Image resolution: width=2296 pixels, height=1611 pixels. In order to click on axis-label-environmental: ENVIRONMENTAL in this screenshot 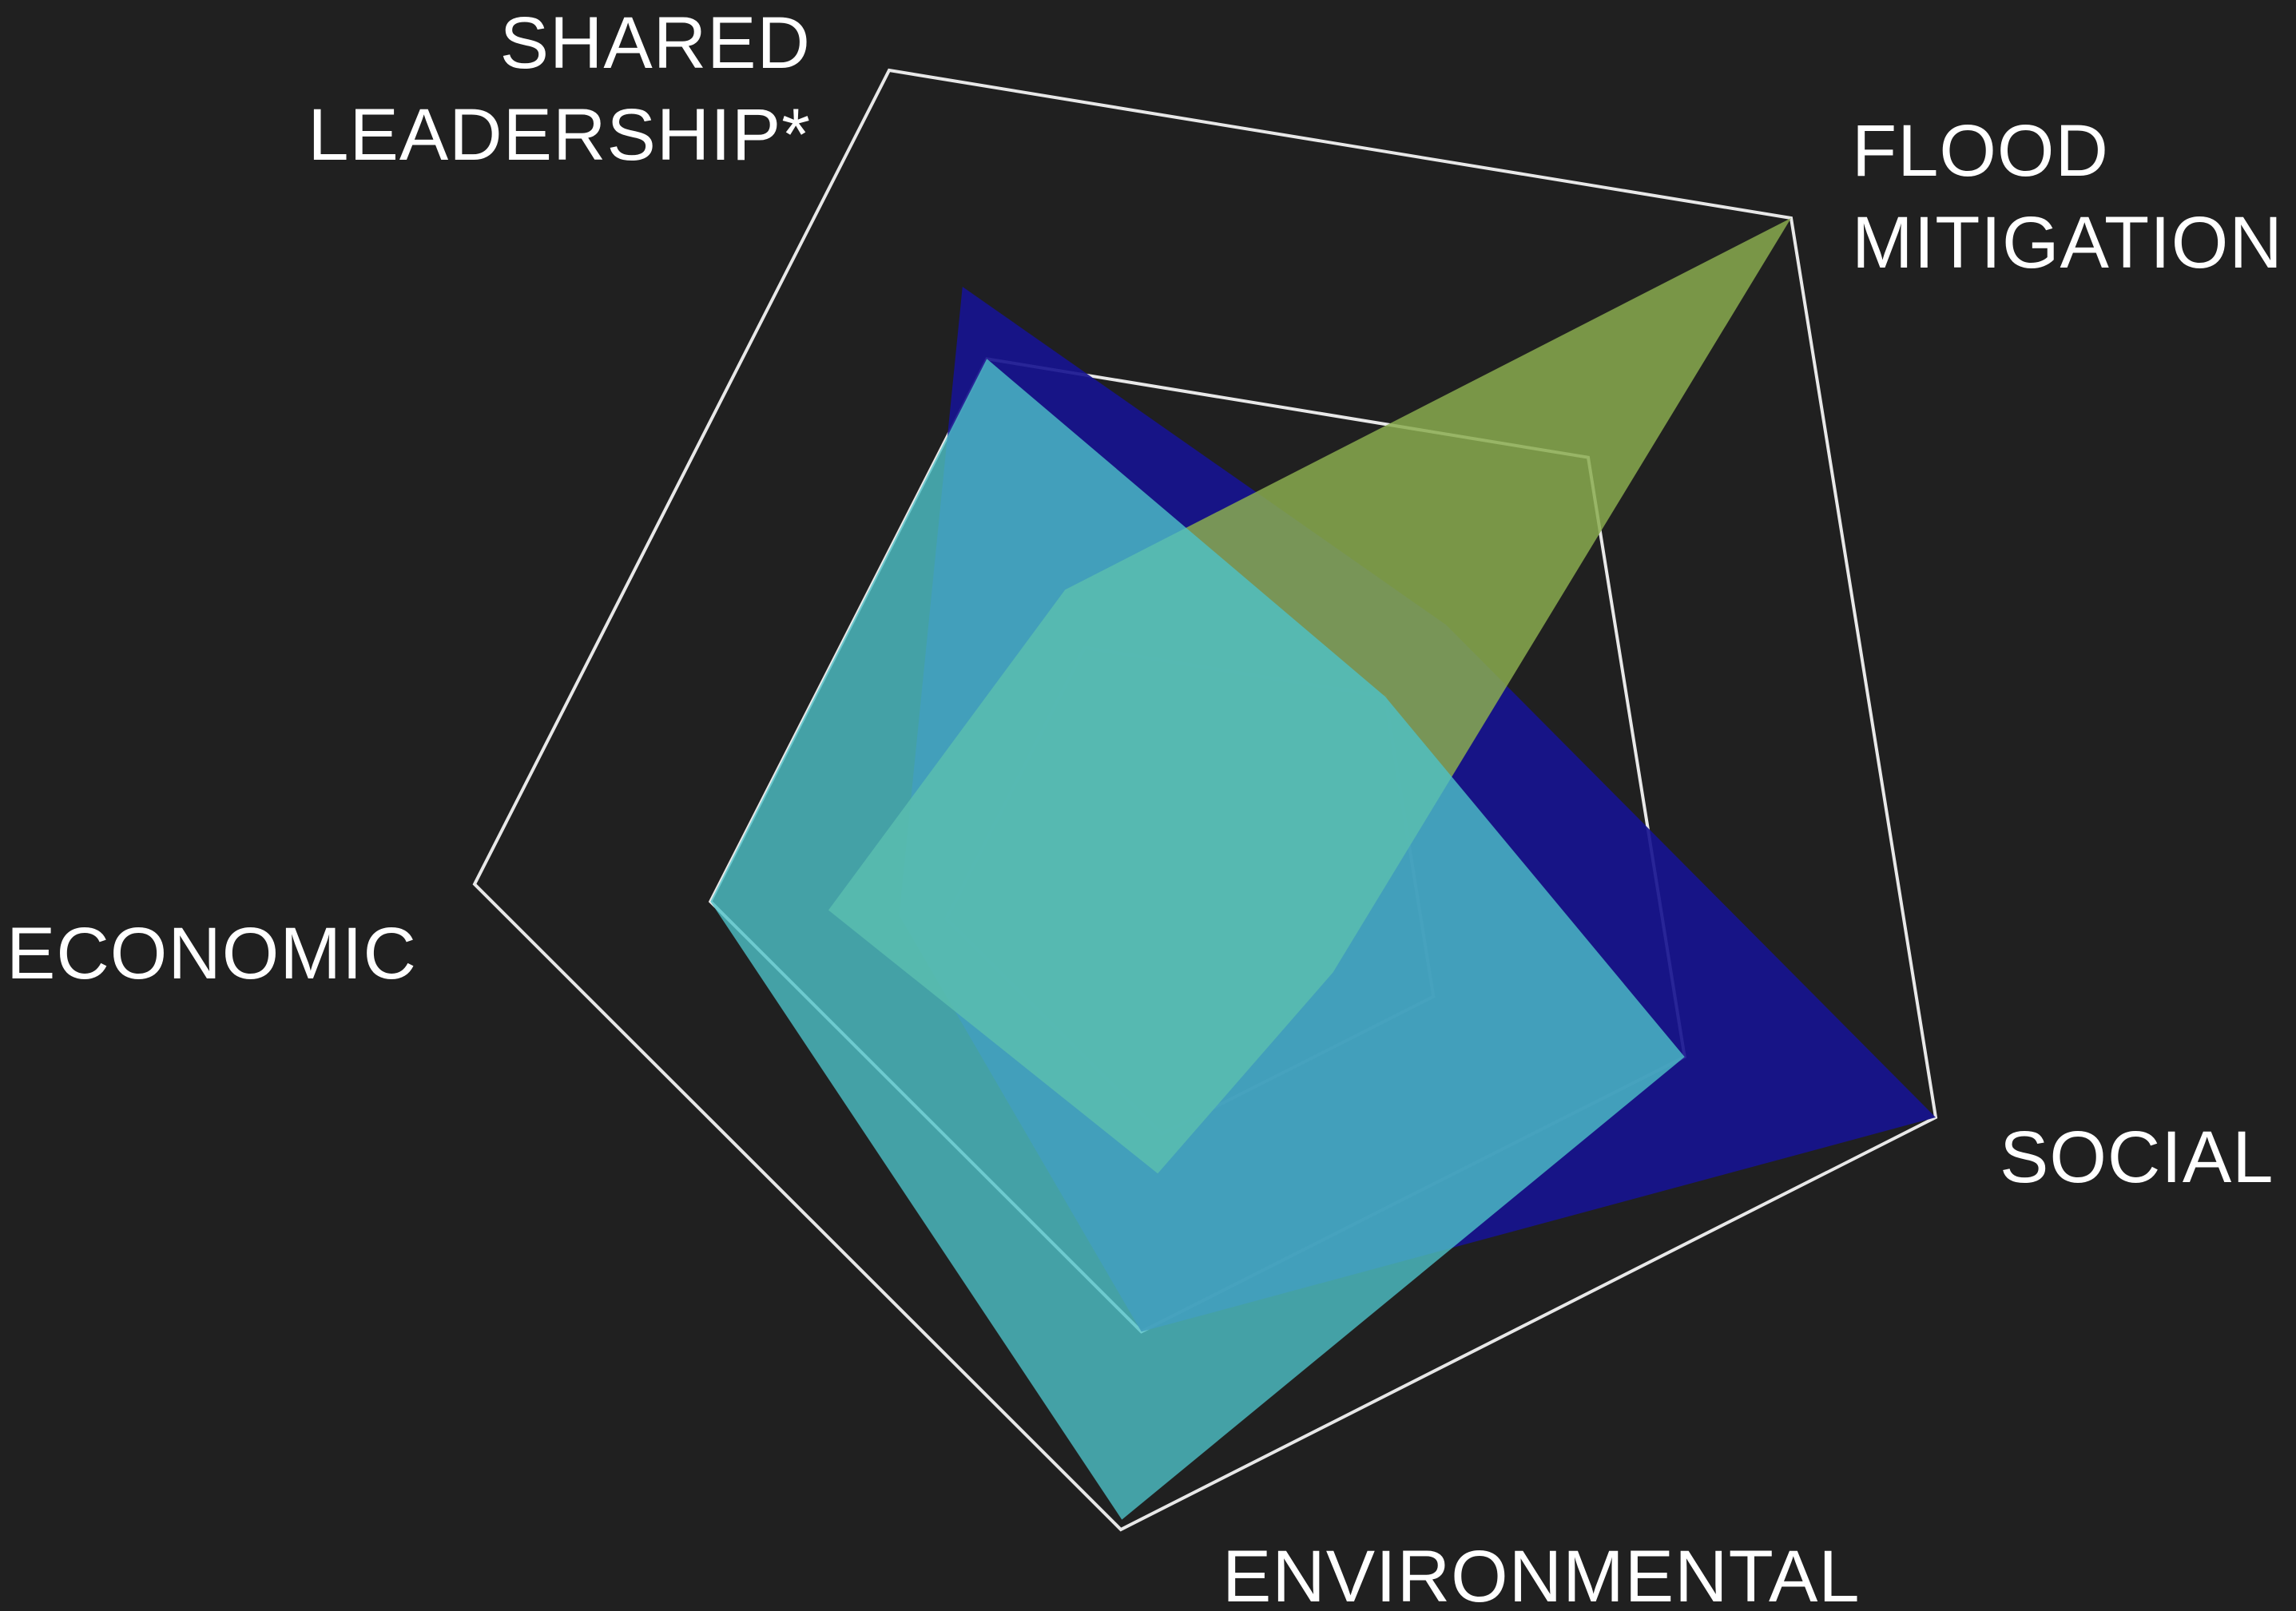, I will do `click(1541, 1573)`.